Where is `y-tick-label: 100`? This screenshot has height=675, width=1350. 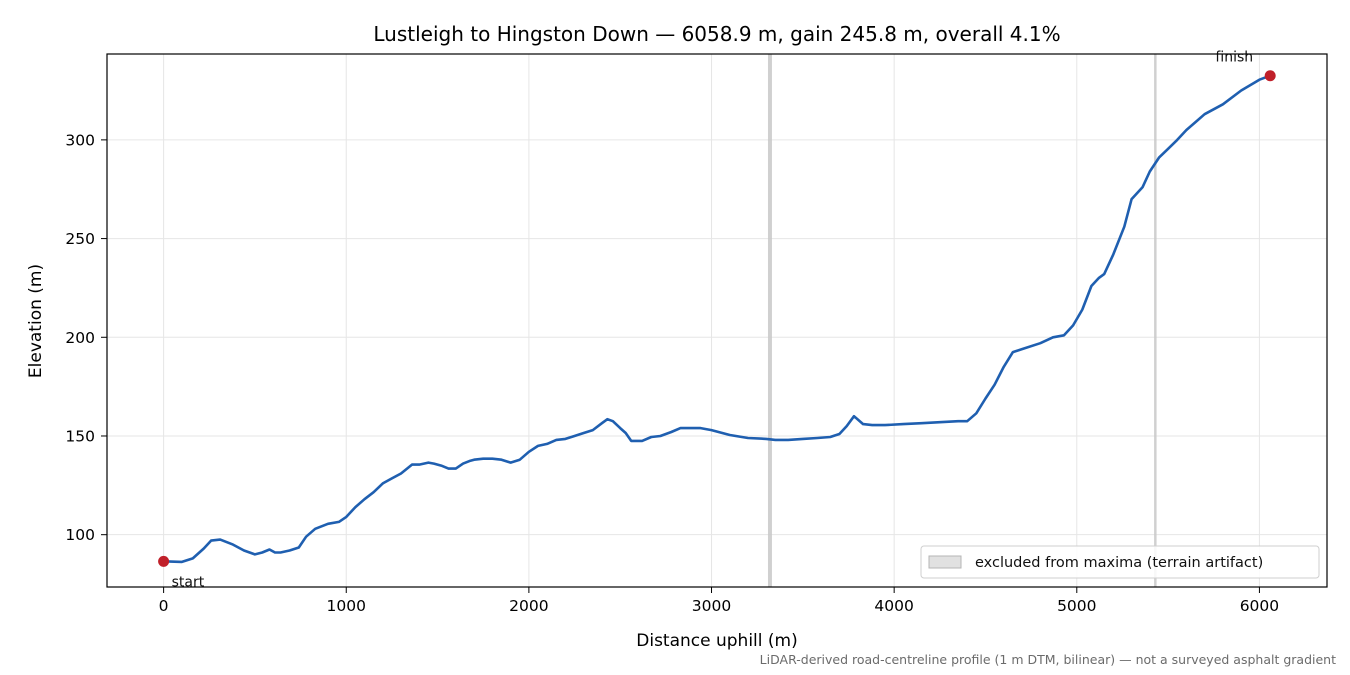 y-tick-label: 100 is located at coordinates (80, 535).